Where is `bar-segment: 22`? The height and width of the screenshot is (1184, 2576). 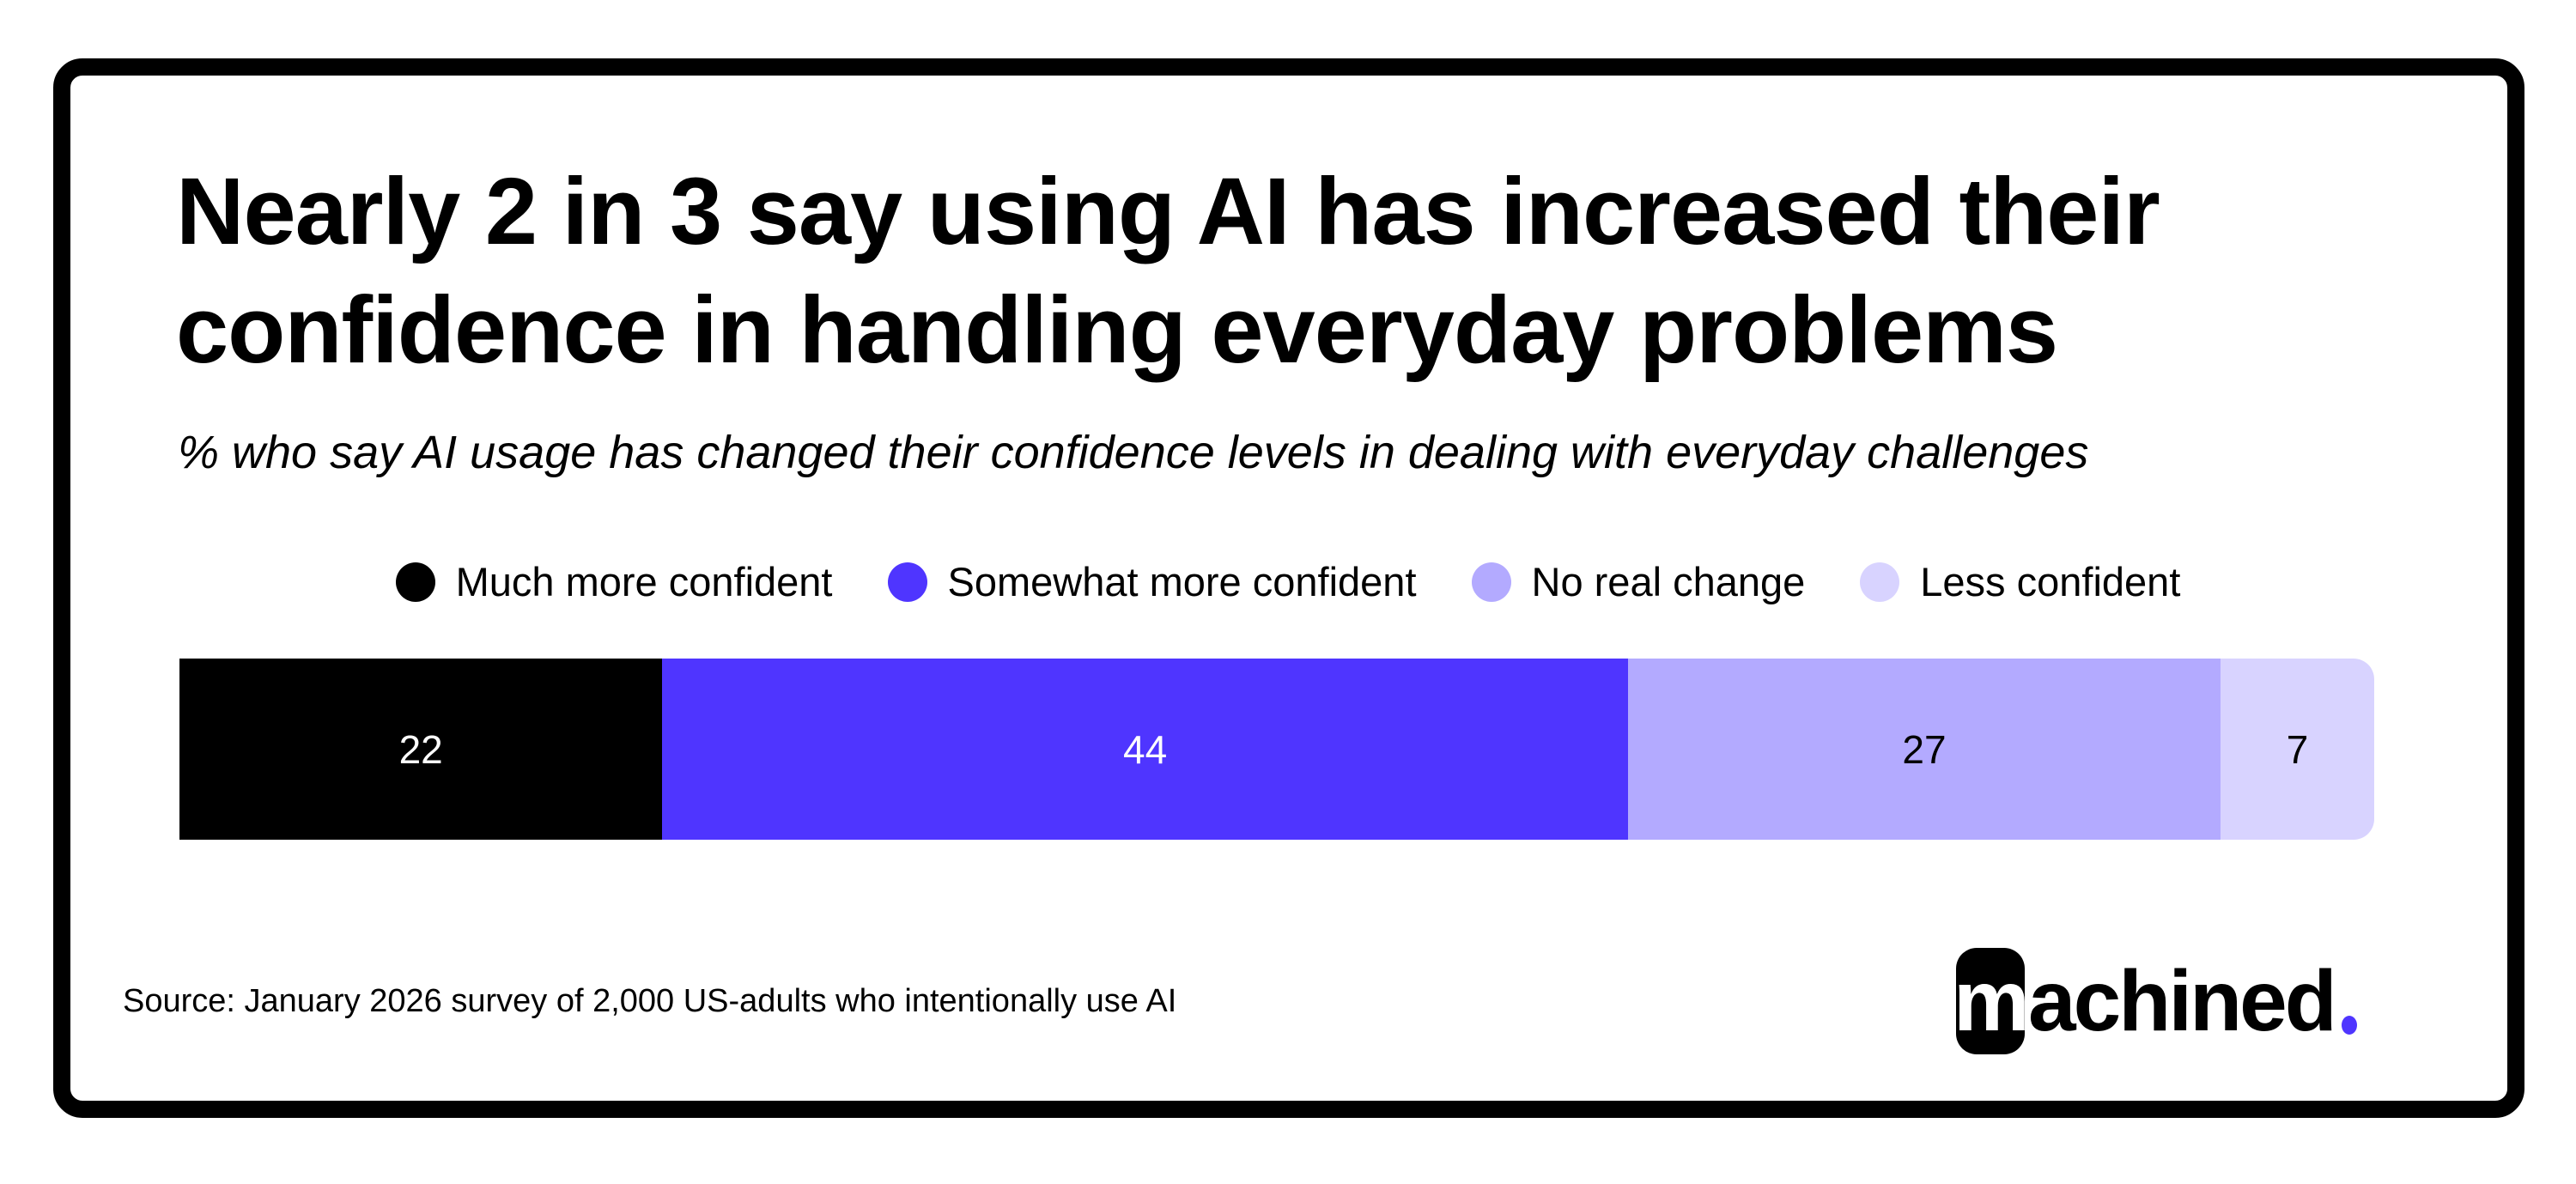
bar-segment: 22 is located at coordinates (421, 749).